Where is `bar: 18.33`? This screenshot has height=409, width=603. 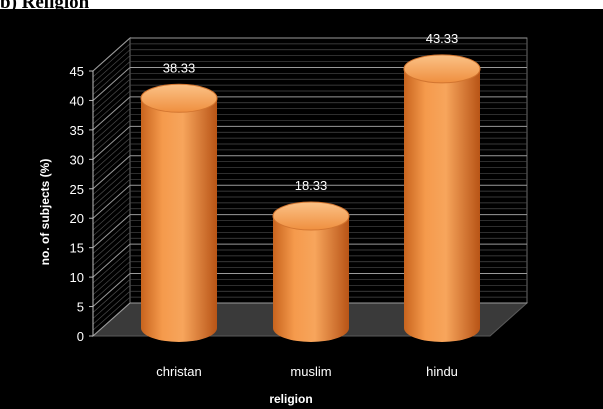 bar: 18.33 is located at coordinates (311, 260).